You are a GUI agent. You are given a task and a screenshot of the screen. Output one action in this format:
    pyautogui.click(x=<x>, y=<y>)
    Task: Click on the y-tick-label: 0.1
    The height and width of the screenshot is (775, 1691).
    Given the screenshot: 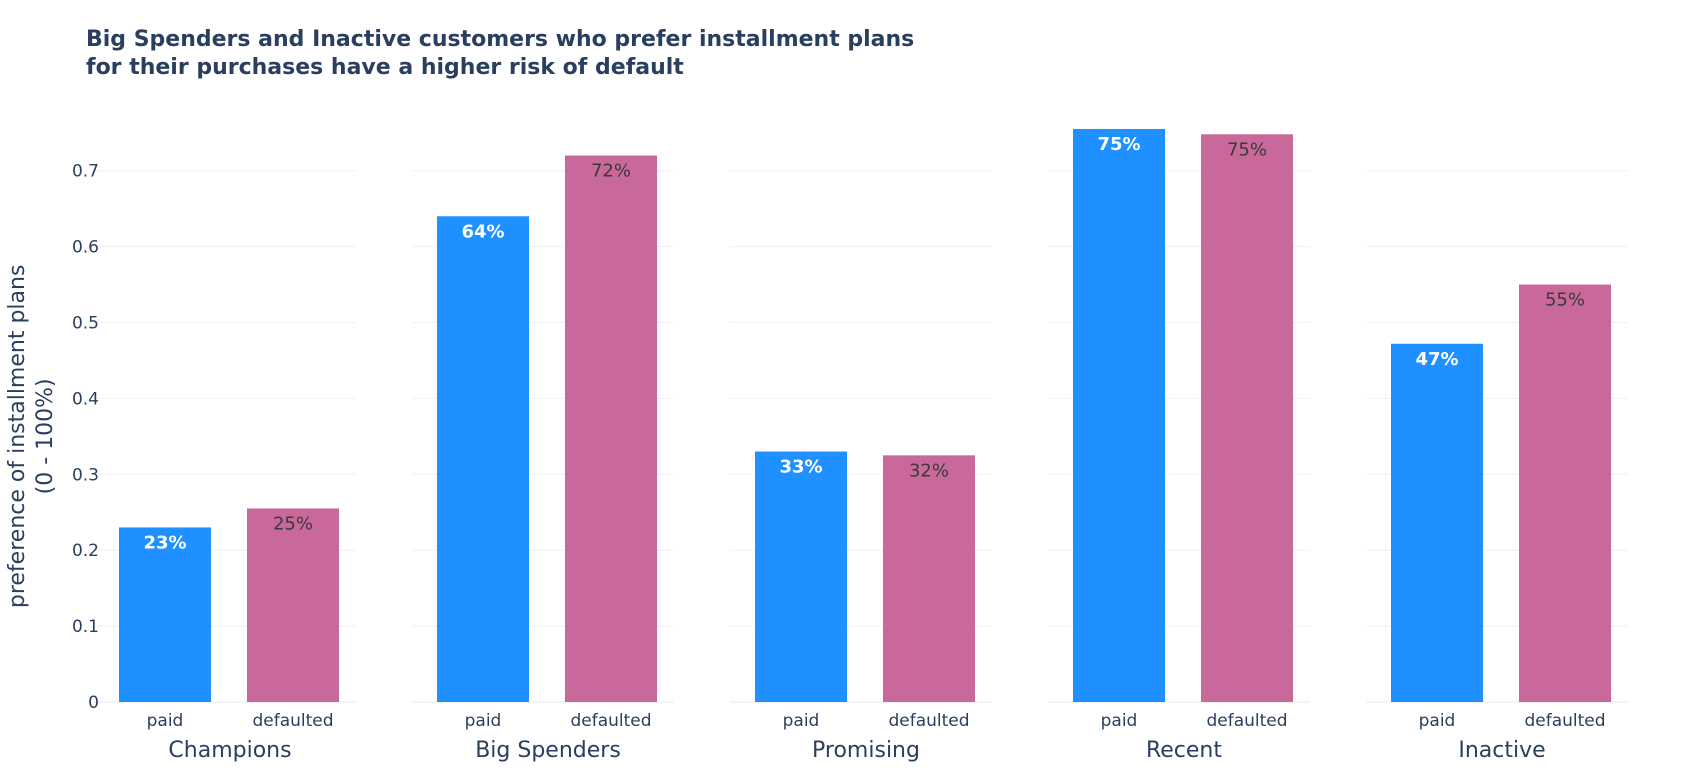 What is the action you would take?
    pyautogui.click(x=85, y=627)
    